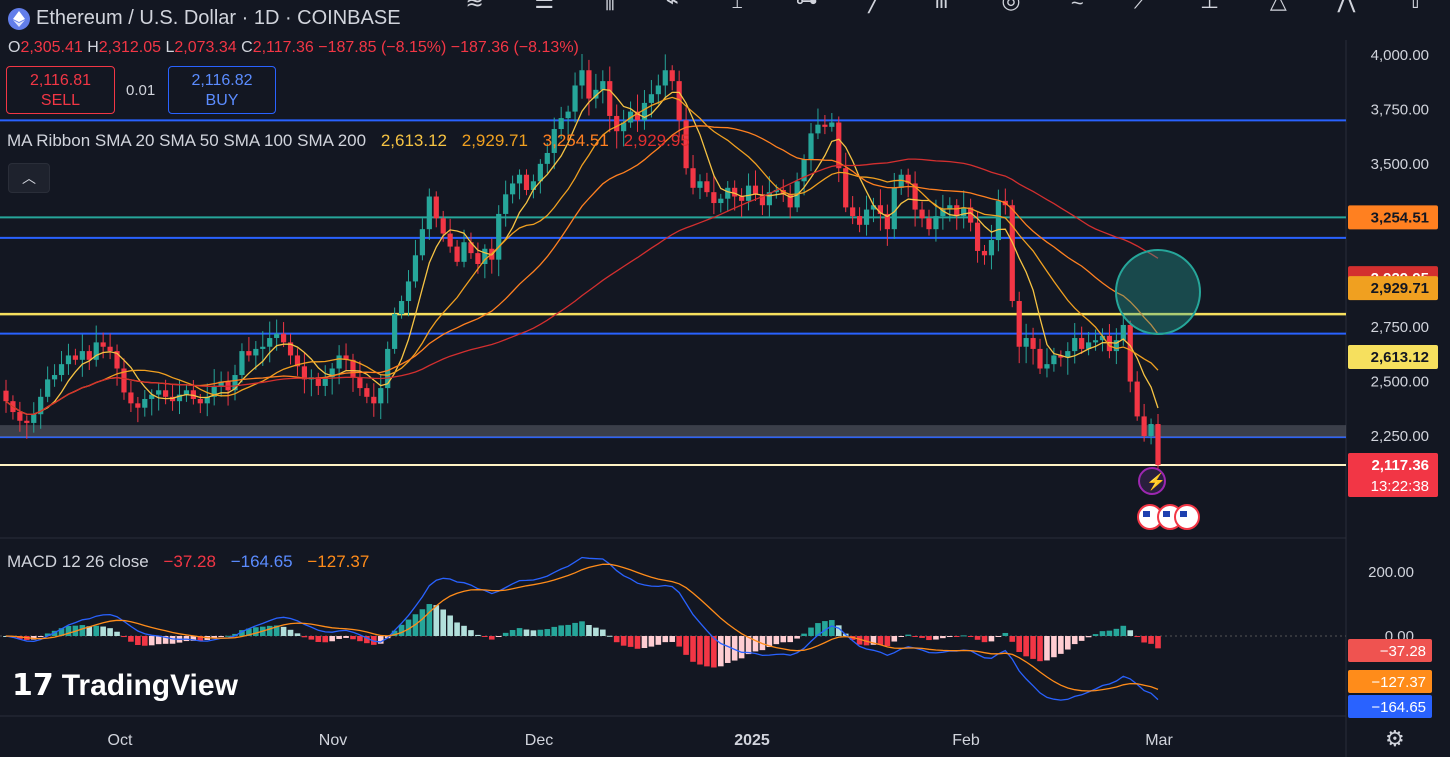 The image size is (1450, 757). Describe the element at coordinates (544, 6) in the screenshot. I see `lines-tool-icon: ☰` at that location.